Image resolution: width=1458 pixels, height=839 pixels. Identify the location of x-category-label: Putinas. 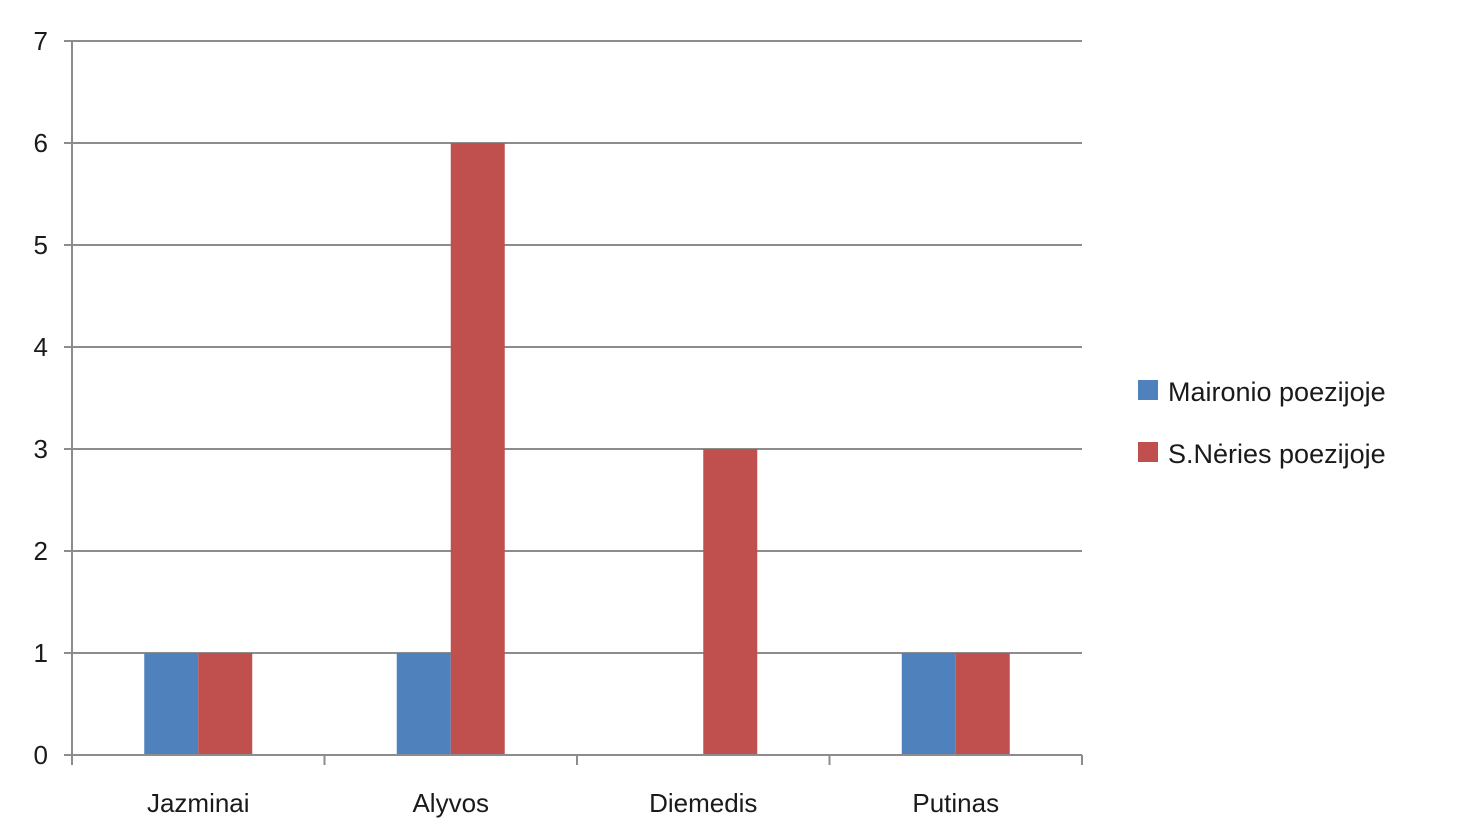
(955, 803).